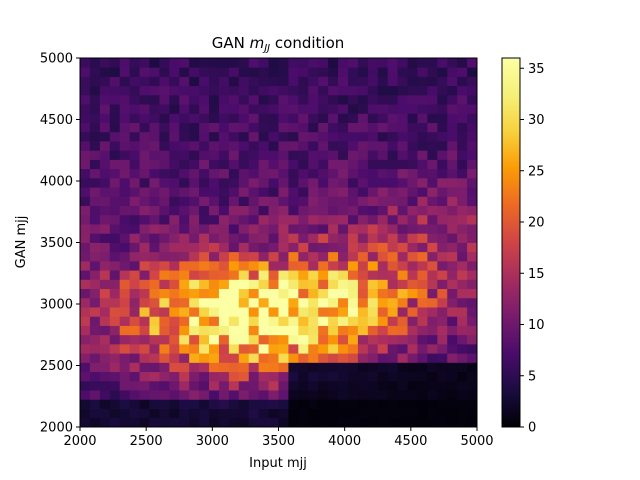  Describe the element at coordinates (536, 171) in the screenshot. I see `colorbar-tick-label: 25` at that location.